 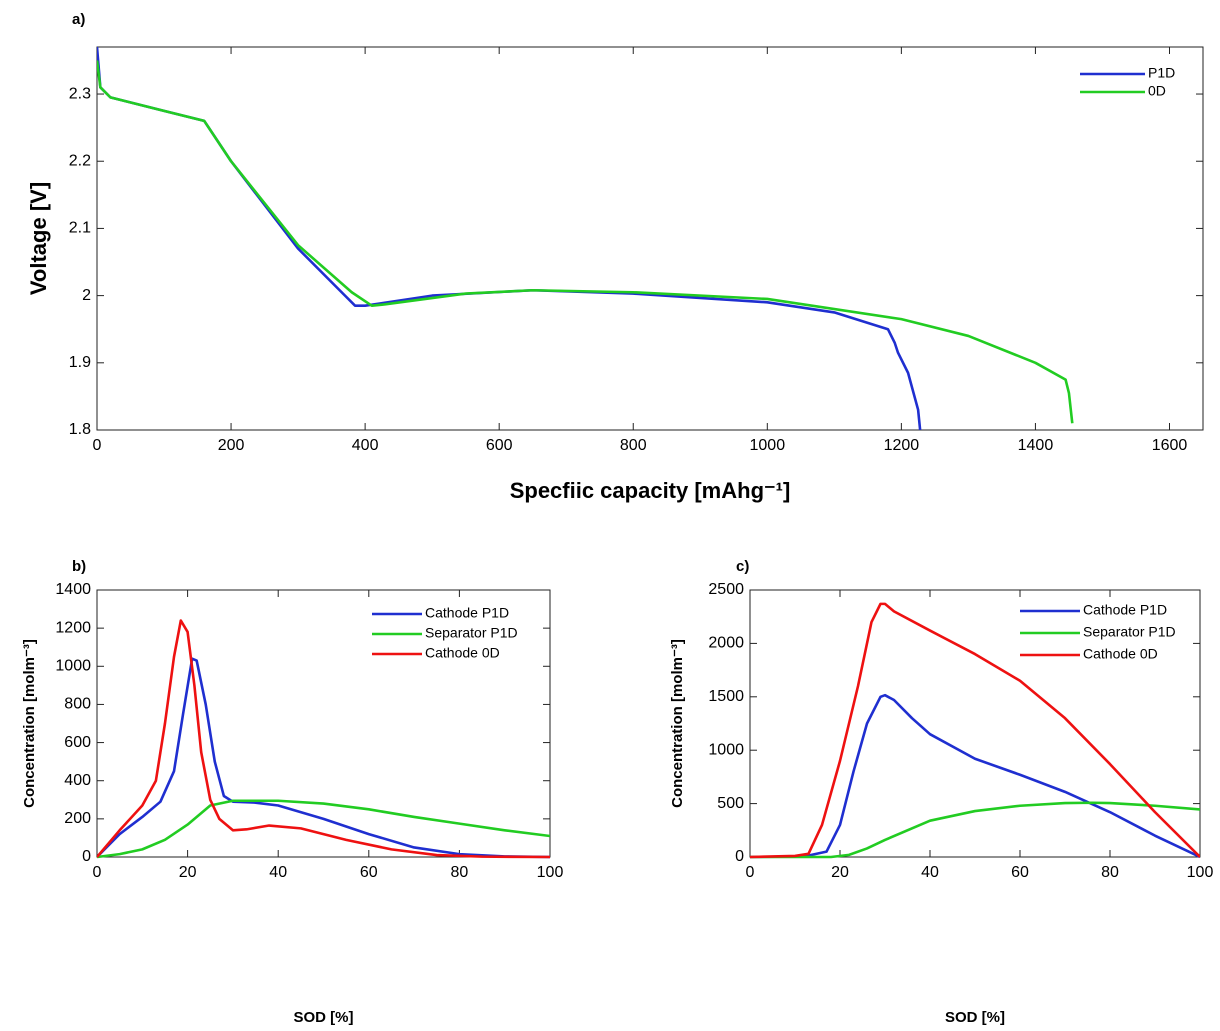 What do you see at coordinates (77, 818) in the screenshot?
I see `y-tick-label: 200` at bounding box center [77, 818].